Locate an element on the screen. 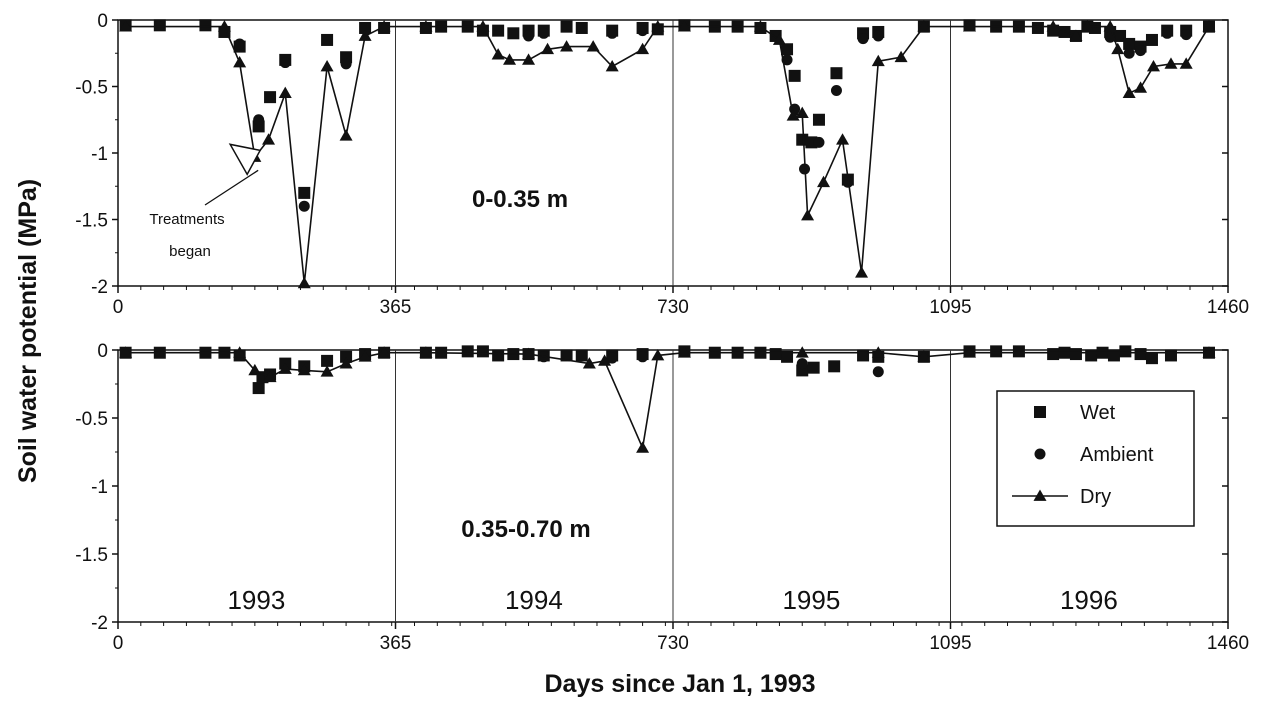  legend: Wet Ambient Dry is located at coordinates (1095, 458).